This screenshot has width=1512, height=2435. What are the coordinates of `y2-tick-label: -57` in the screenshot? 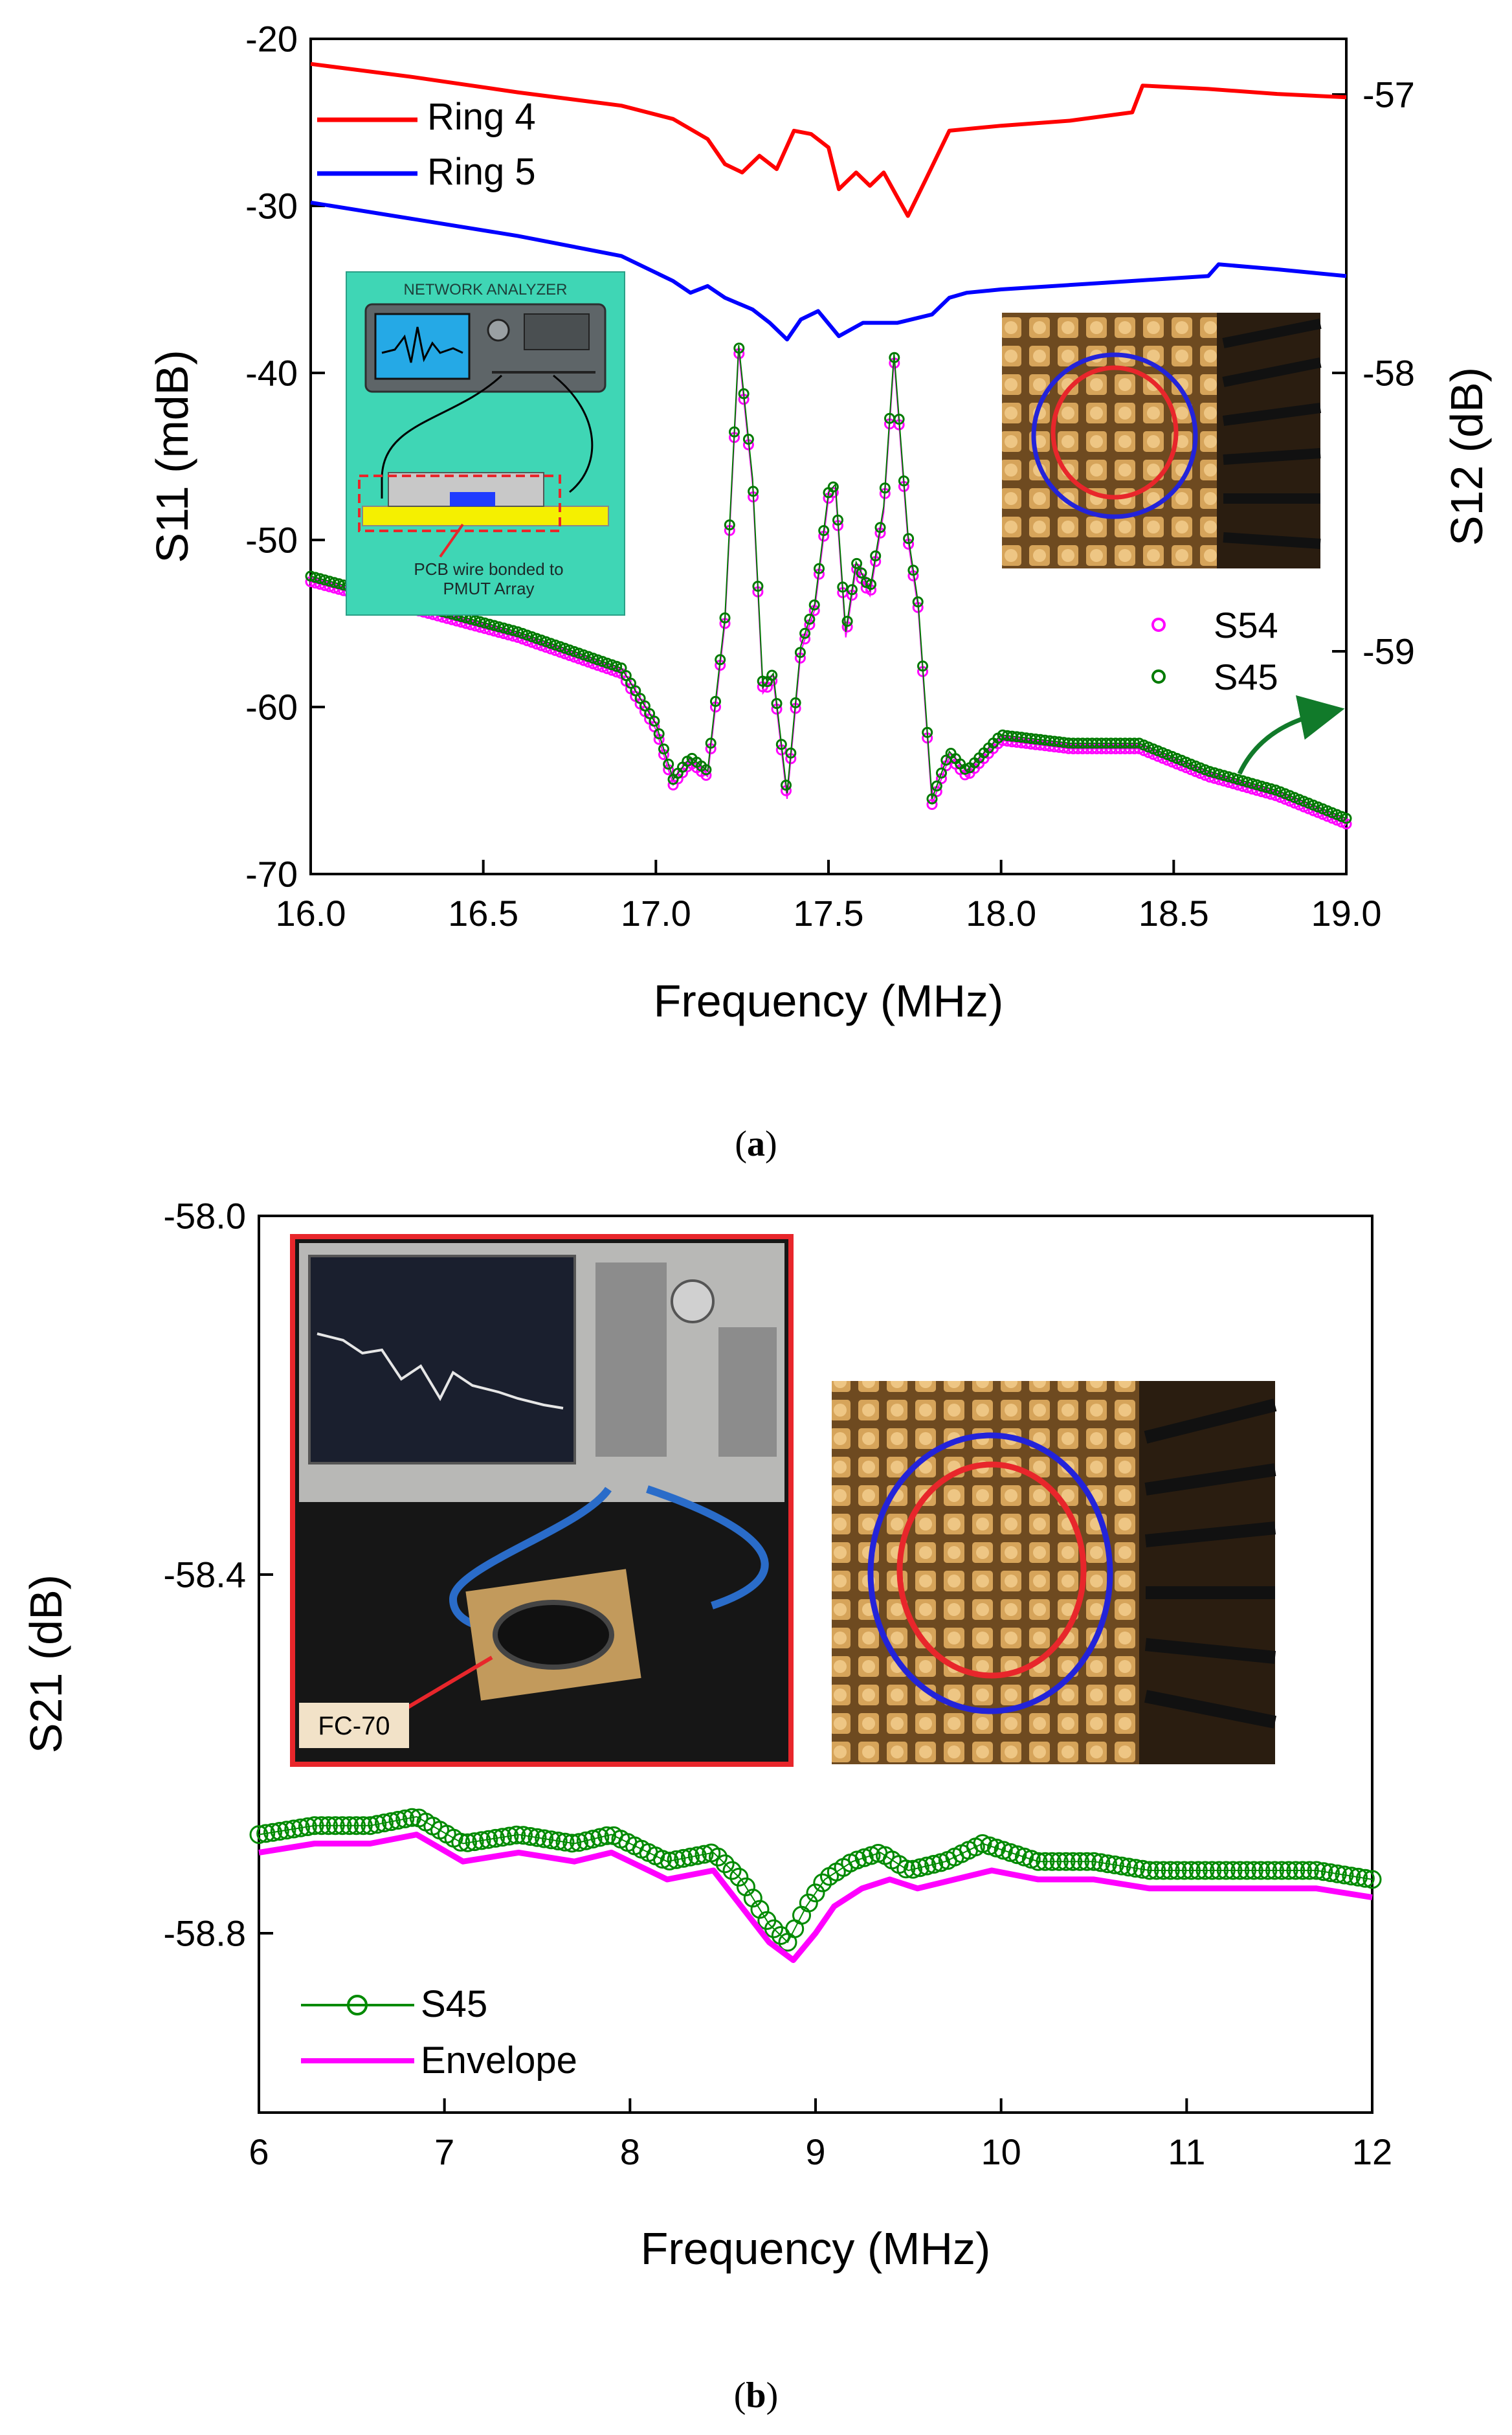 It's located at (1388, 94).